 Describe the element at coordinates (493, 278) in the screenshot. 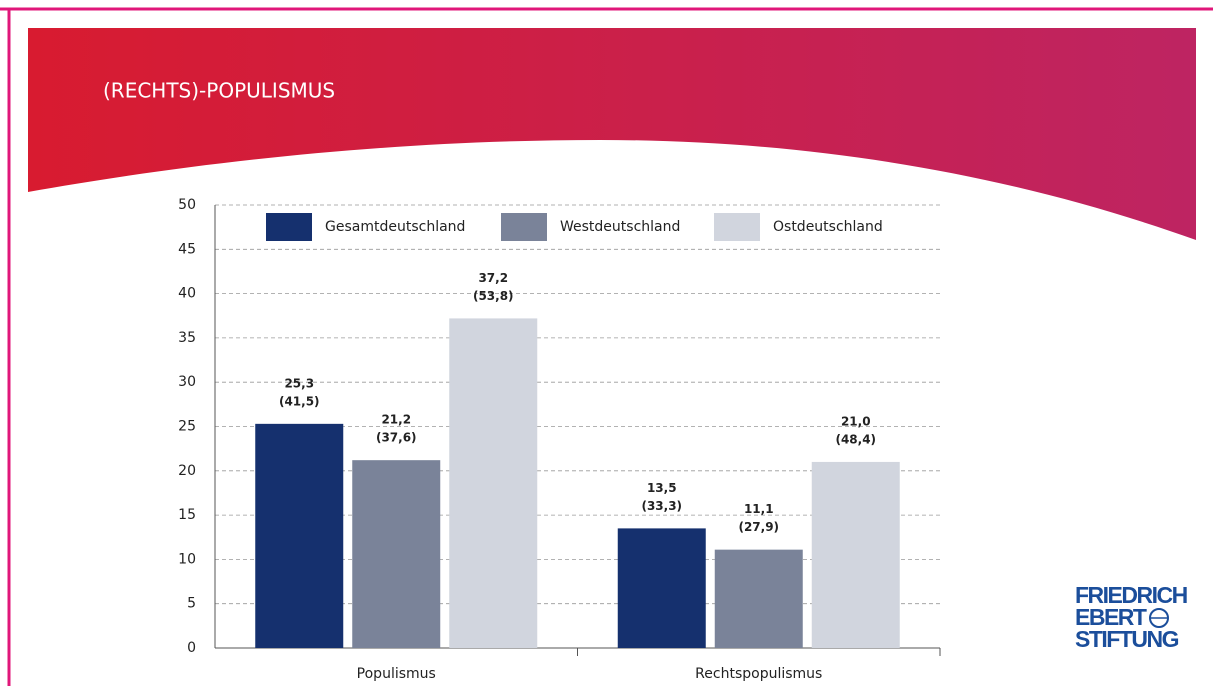

I see `value-label: 37,2` at that location.